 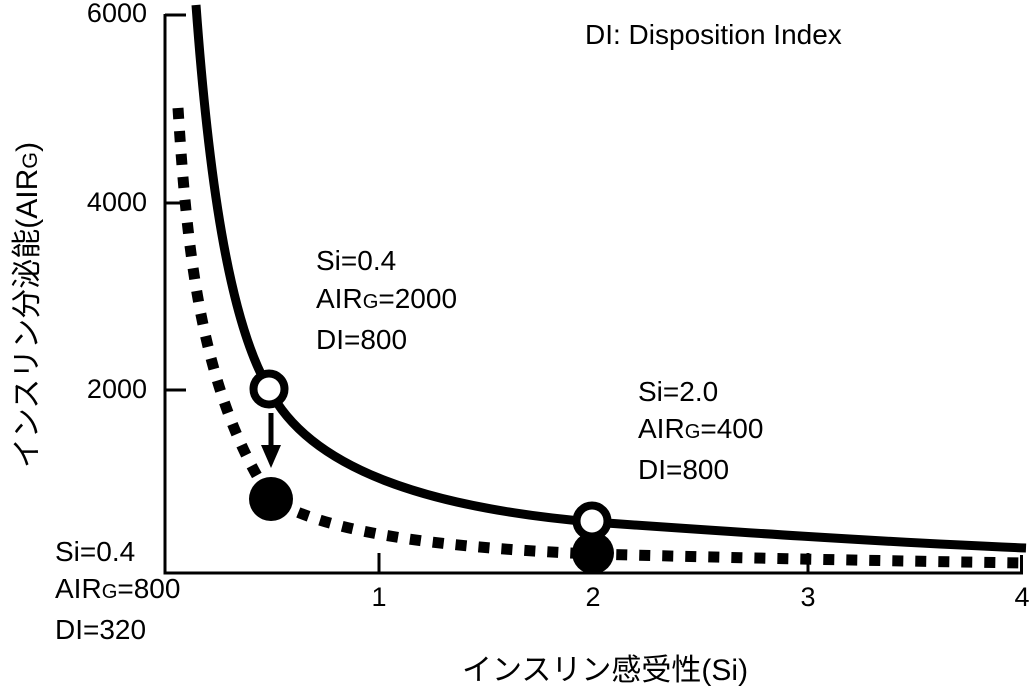 What do you see at coordinates (29, 160) in the screenshot?
I see `y-title-subscript: G` at bounding box center [29, 160].